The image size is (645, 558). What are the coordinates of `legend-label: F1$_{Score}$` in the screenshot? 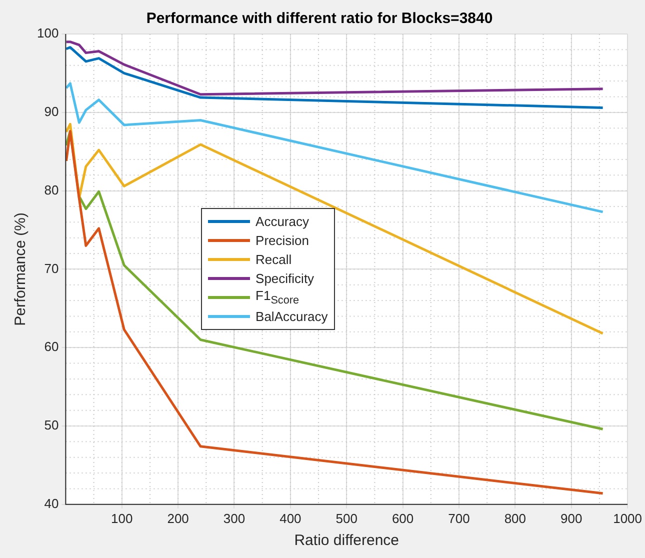 It's located at (277, 297).